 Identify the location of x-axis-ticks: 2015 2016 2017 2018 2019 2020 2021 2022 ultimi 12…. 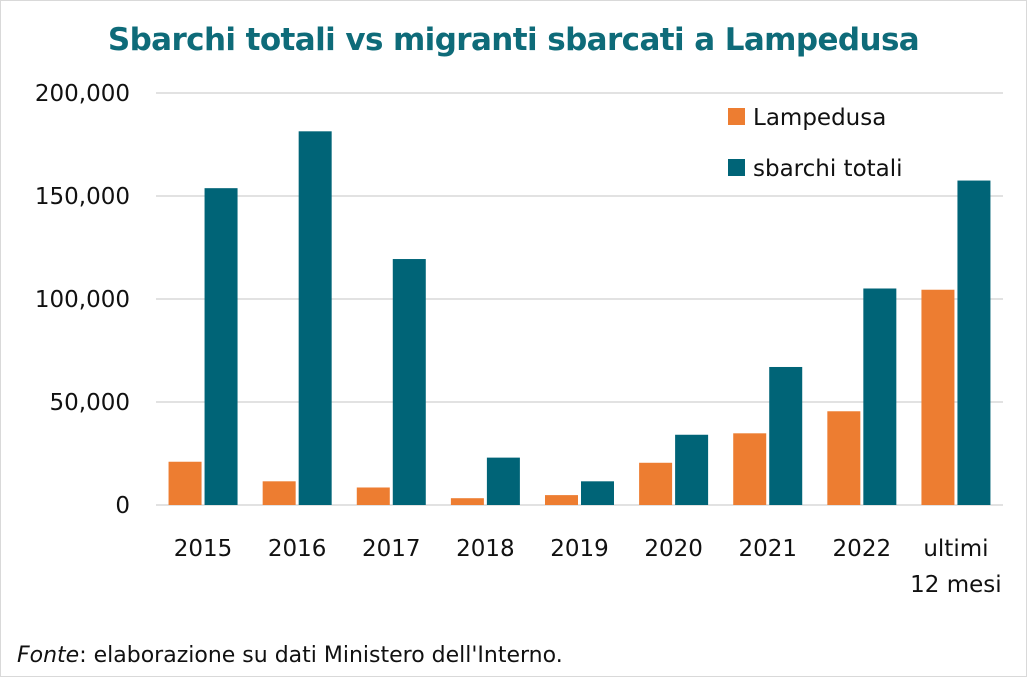
(588, 567).